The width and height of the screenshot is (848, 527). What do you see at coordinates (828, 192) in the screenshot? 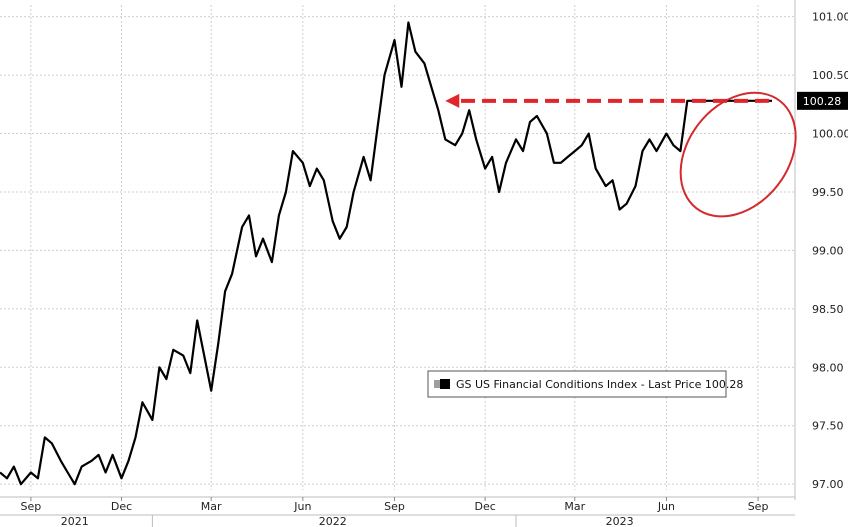
I see `y-tick-label: 99.50` at bounding box center [828, 192].